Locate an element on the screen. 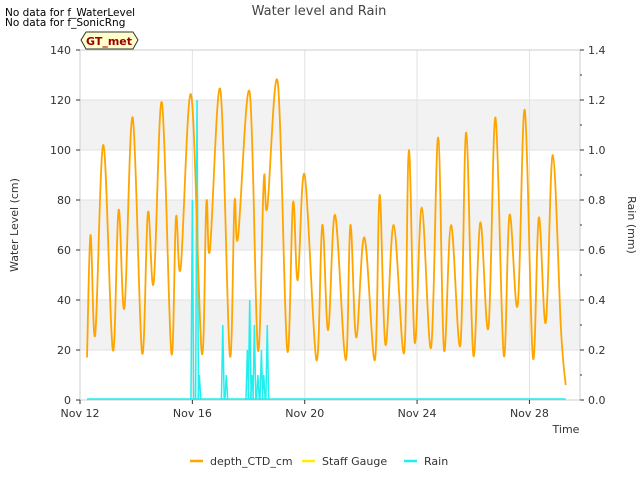 The image size is (640, 480). gt-met-badge: GT_met is located at coordinates (109, 40).